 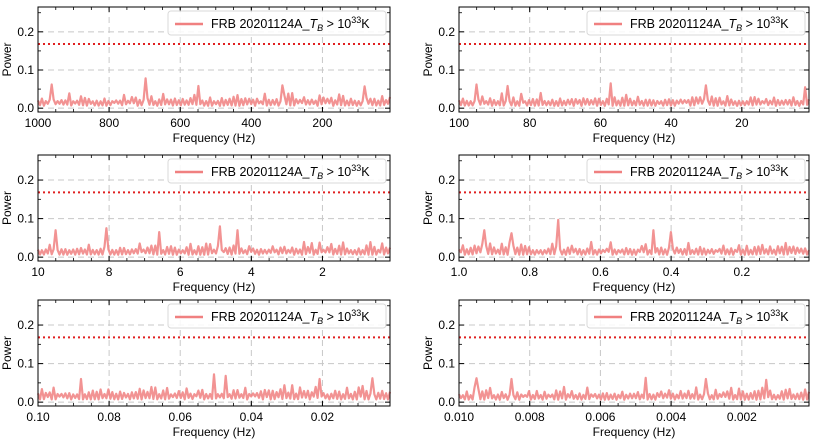 What do you see at coordinates (741, 272) in the screenshot?
I see `x-tick-label: 0.2` at bounding box center [741, 272].